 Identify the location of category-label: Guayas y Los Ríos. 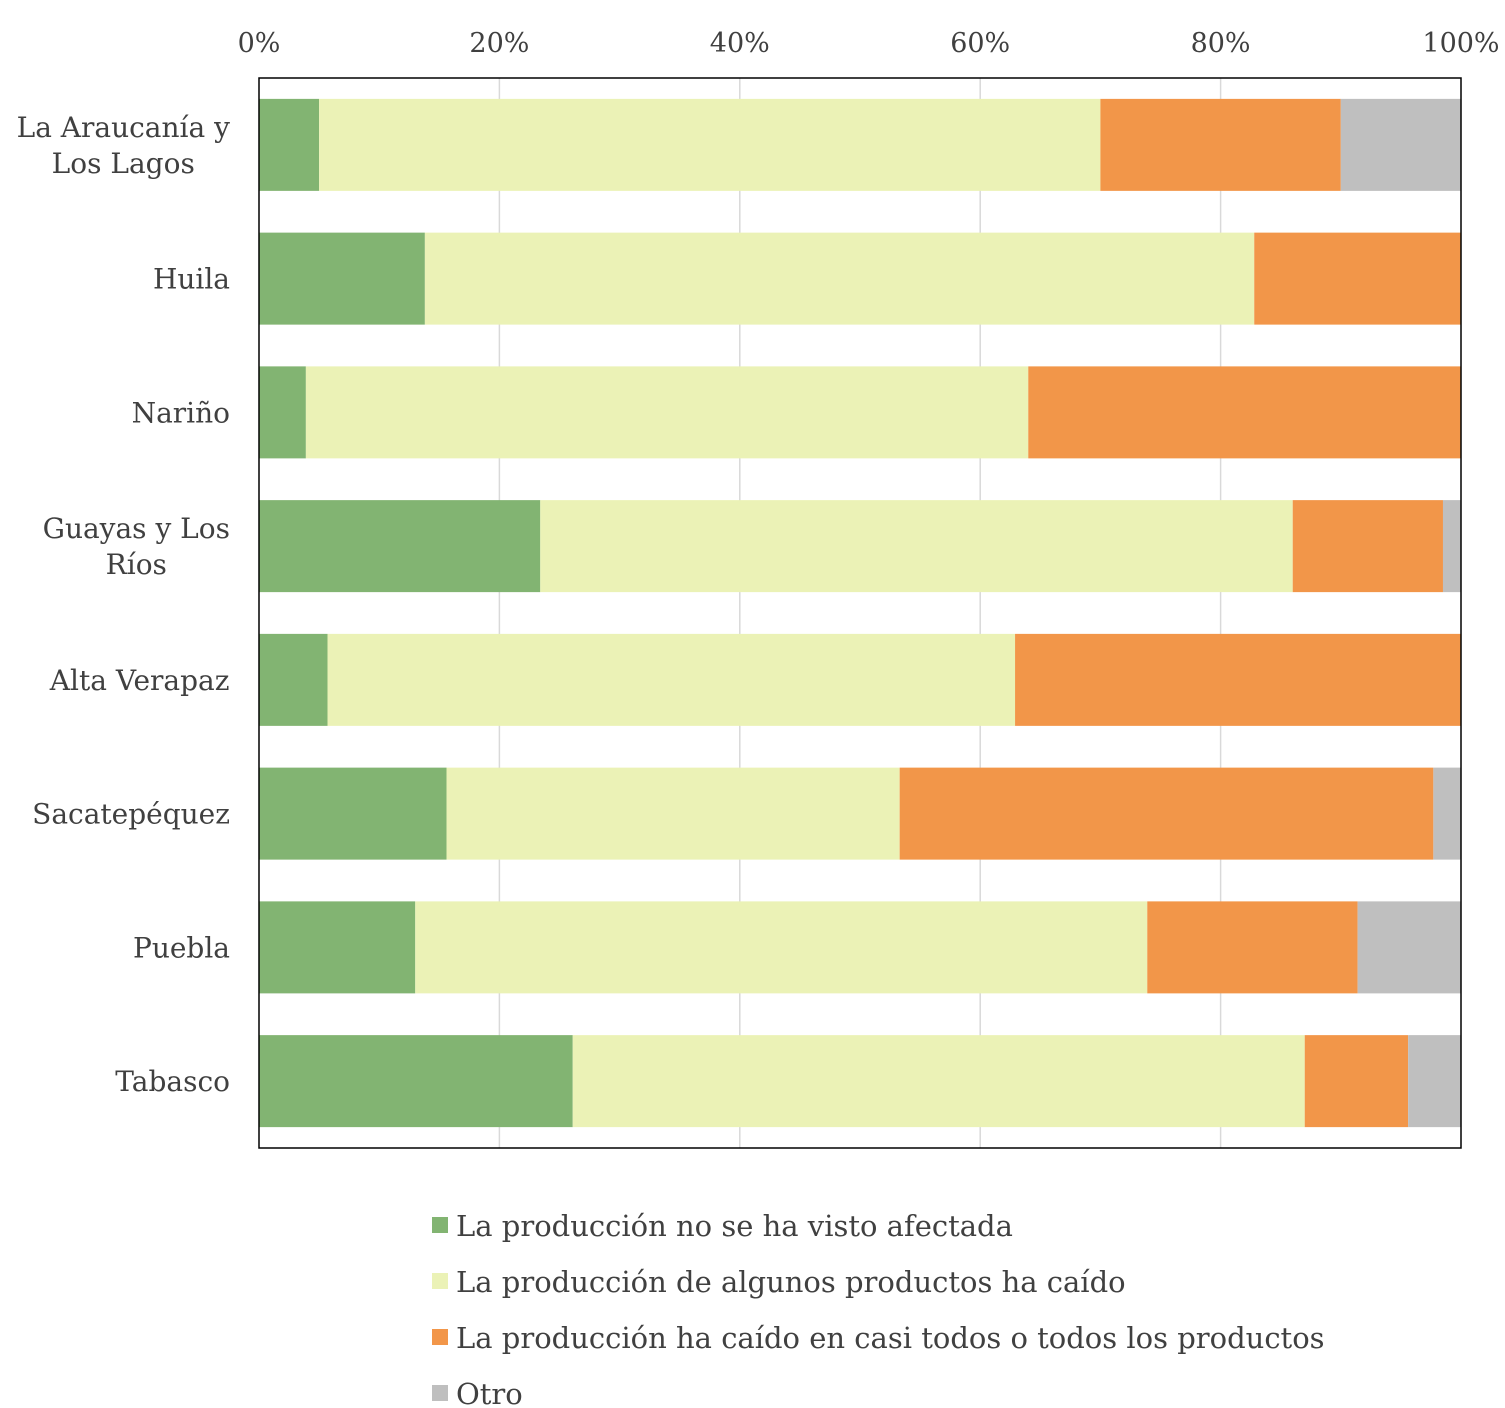
(136, 546).